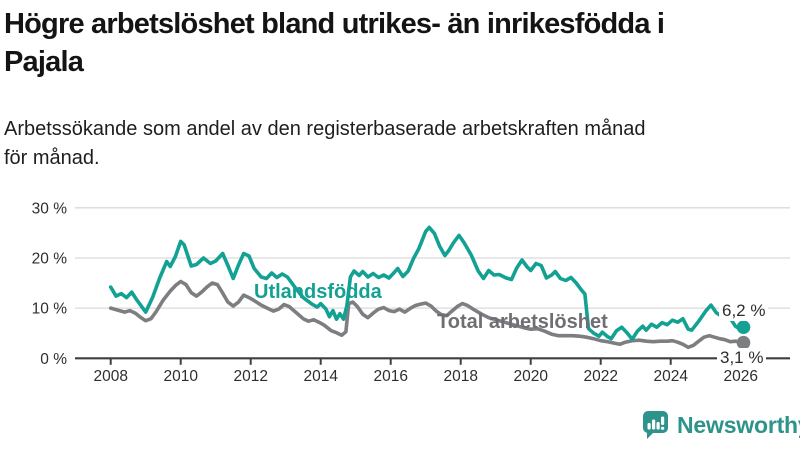  I want to click on series-label-utlandsfodda: Utlandsfödda, so click(318, 292).